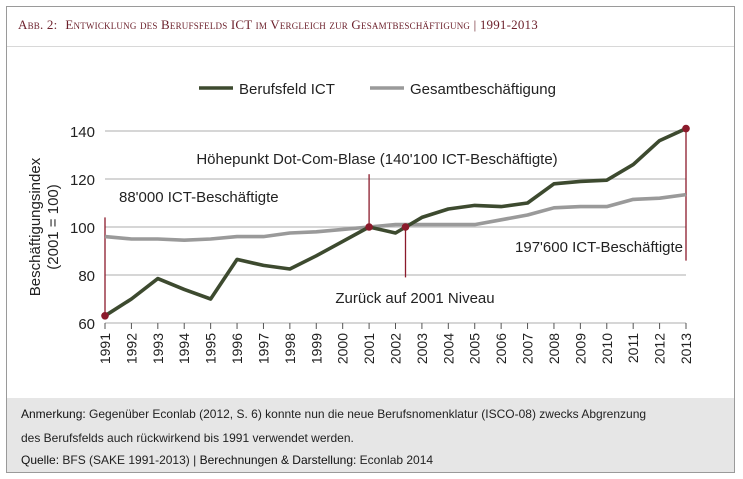  What do you see at coordinates (82, 132) in the screenshot?
I see `y-tick-label: 140` at bounding box center [82, 132].